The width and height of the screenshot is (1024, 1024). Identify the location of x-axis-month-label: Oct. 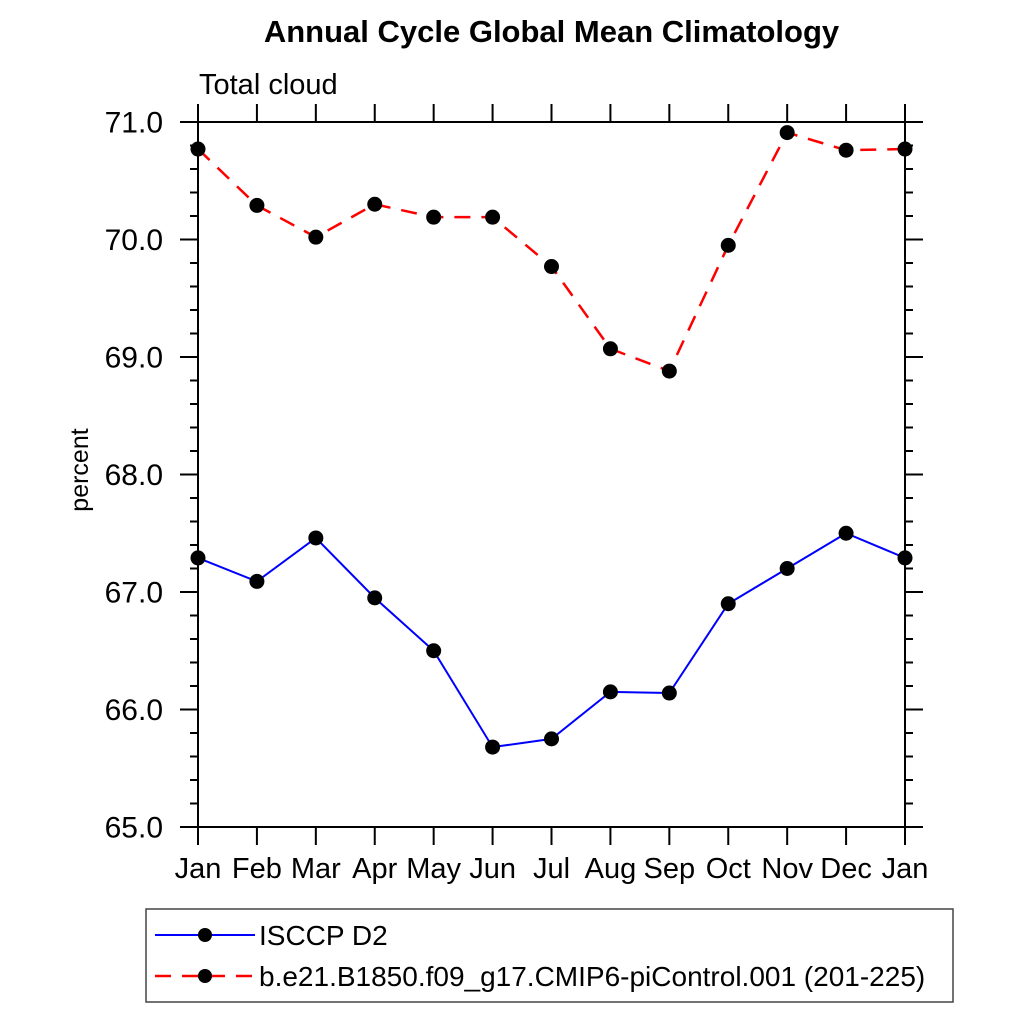
(728, 869).